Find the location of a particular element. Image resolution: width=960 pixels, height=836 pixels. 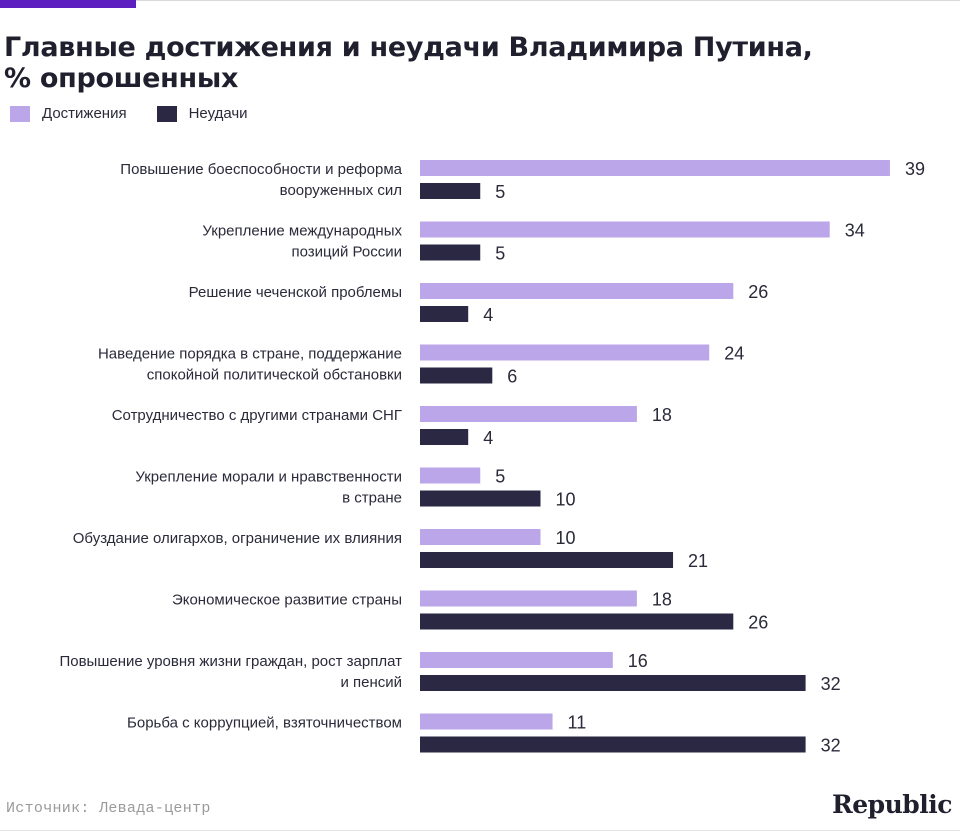

bottom-rule is located at coordinates (480, 830).